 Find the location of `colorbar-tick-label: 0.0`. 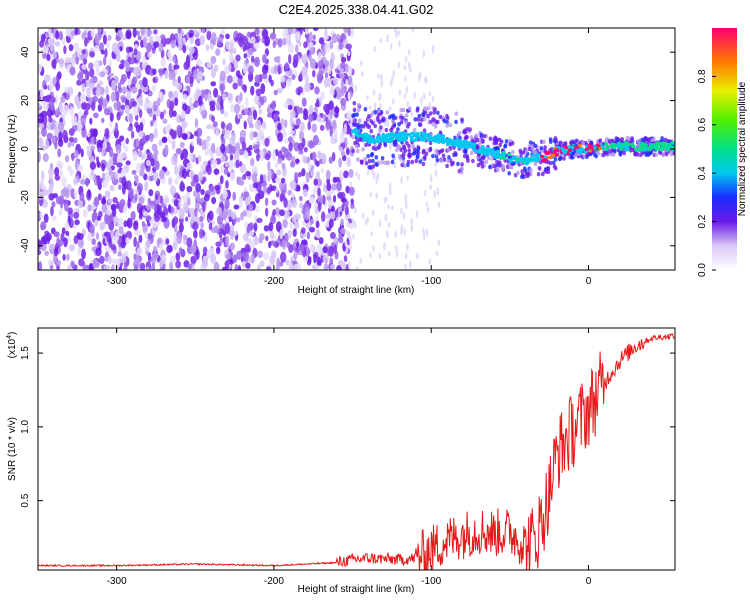

colorbar-tick-label: 0.0 is located at coordinates (702, 270).